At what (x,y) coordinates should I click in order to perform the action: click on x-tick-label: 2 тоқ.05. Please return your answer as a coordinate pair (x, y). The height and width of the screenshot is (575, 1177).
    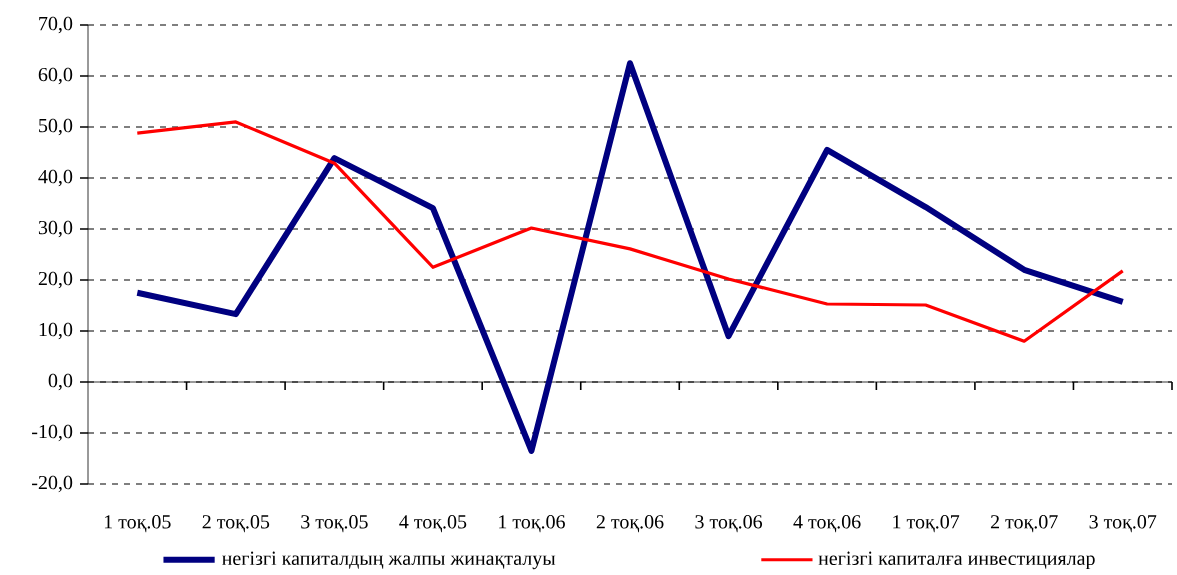
    Looking at the image, I should click on (236, 524).